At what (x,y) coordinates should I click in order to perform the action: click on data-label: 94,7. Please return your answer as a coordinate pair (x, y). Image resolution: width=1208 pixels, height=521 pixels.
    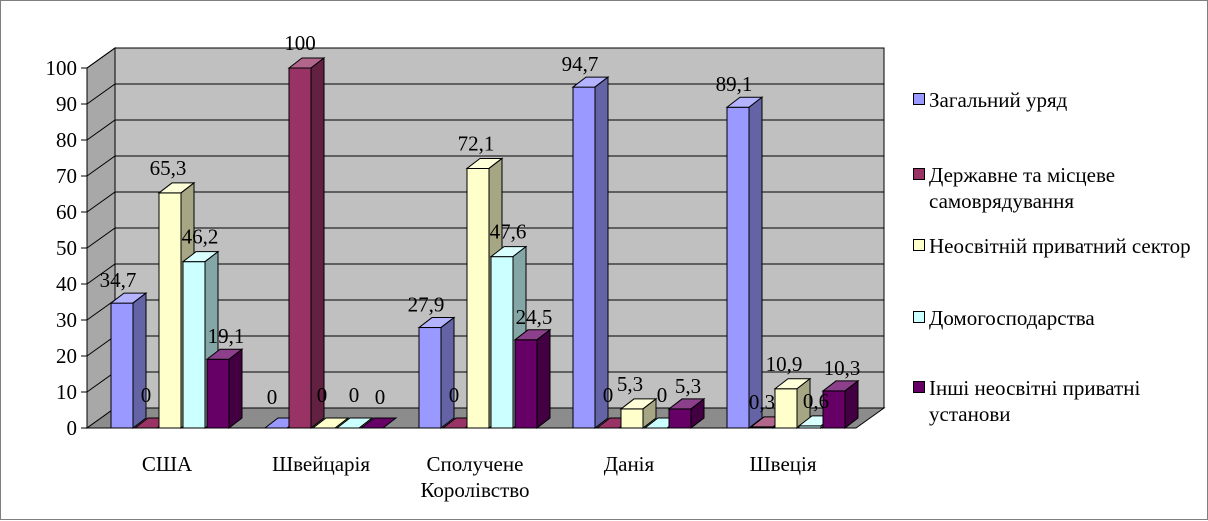
    Looking at the image, I should click on (580, 64).